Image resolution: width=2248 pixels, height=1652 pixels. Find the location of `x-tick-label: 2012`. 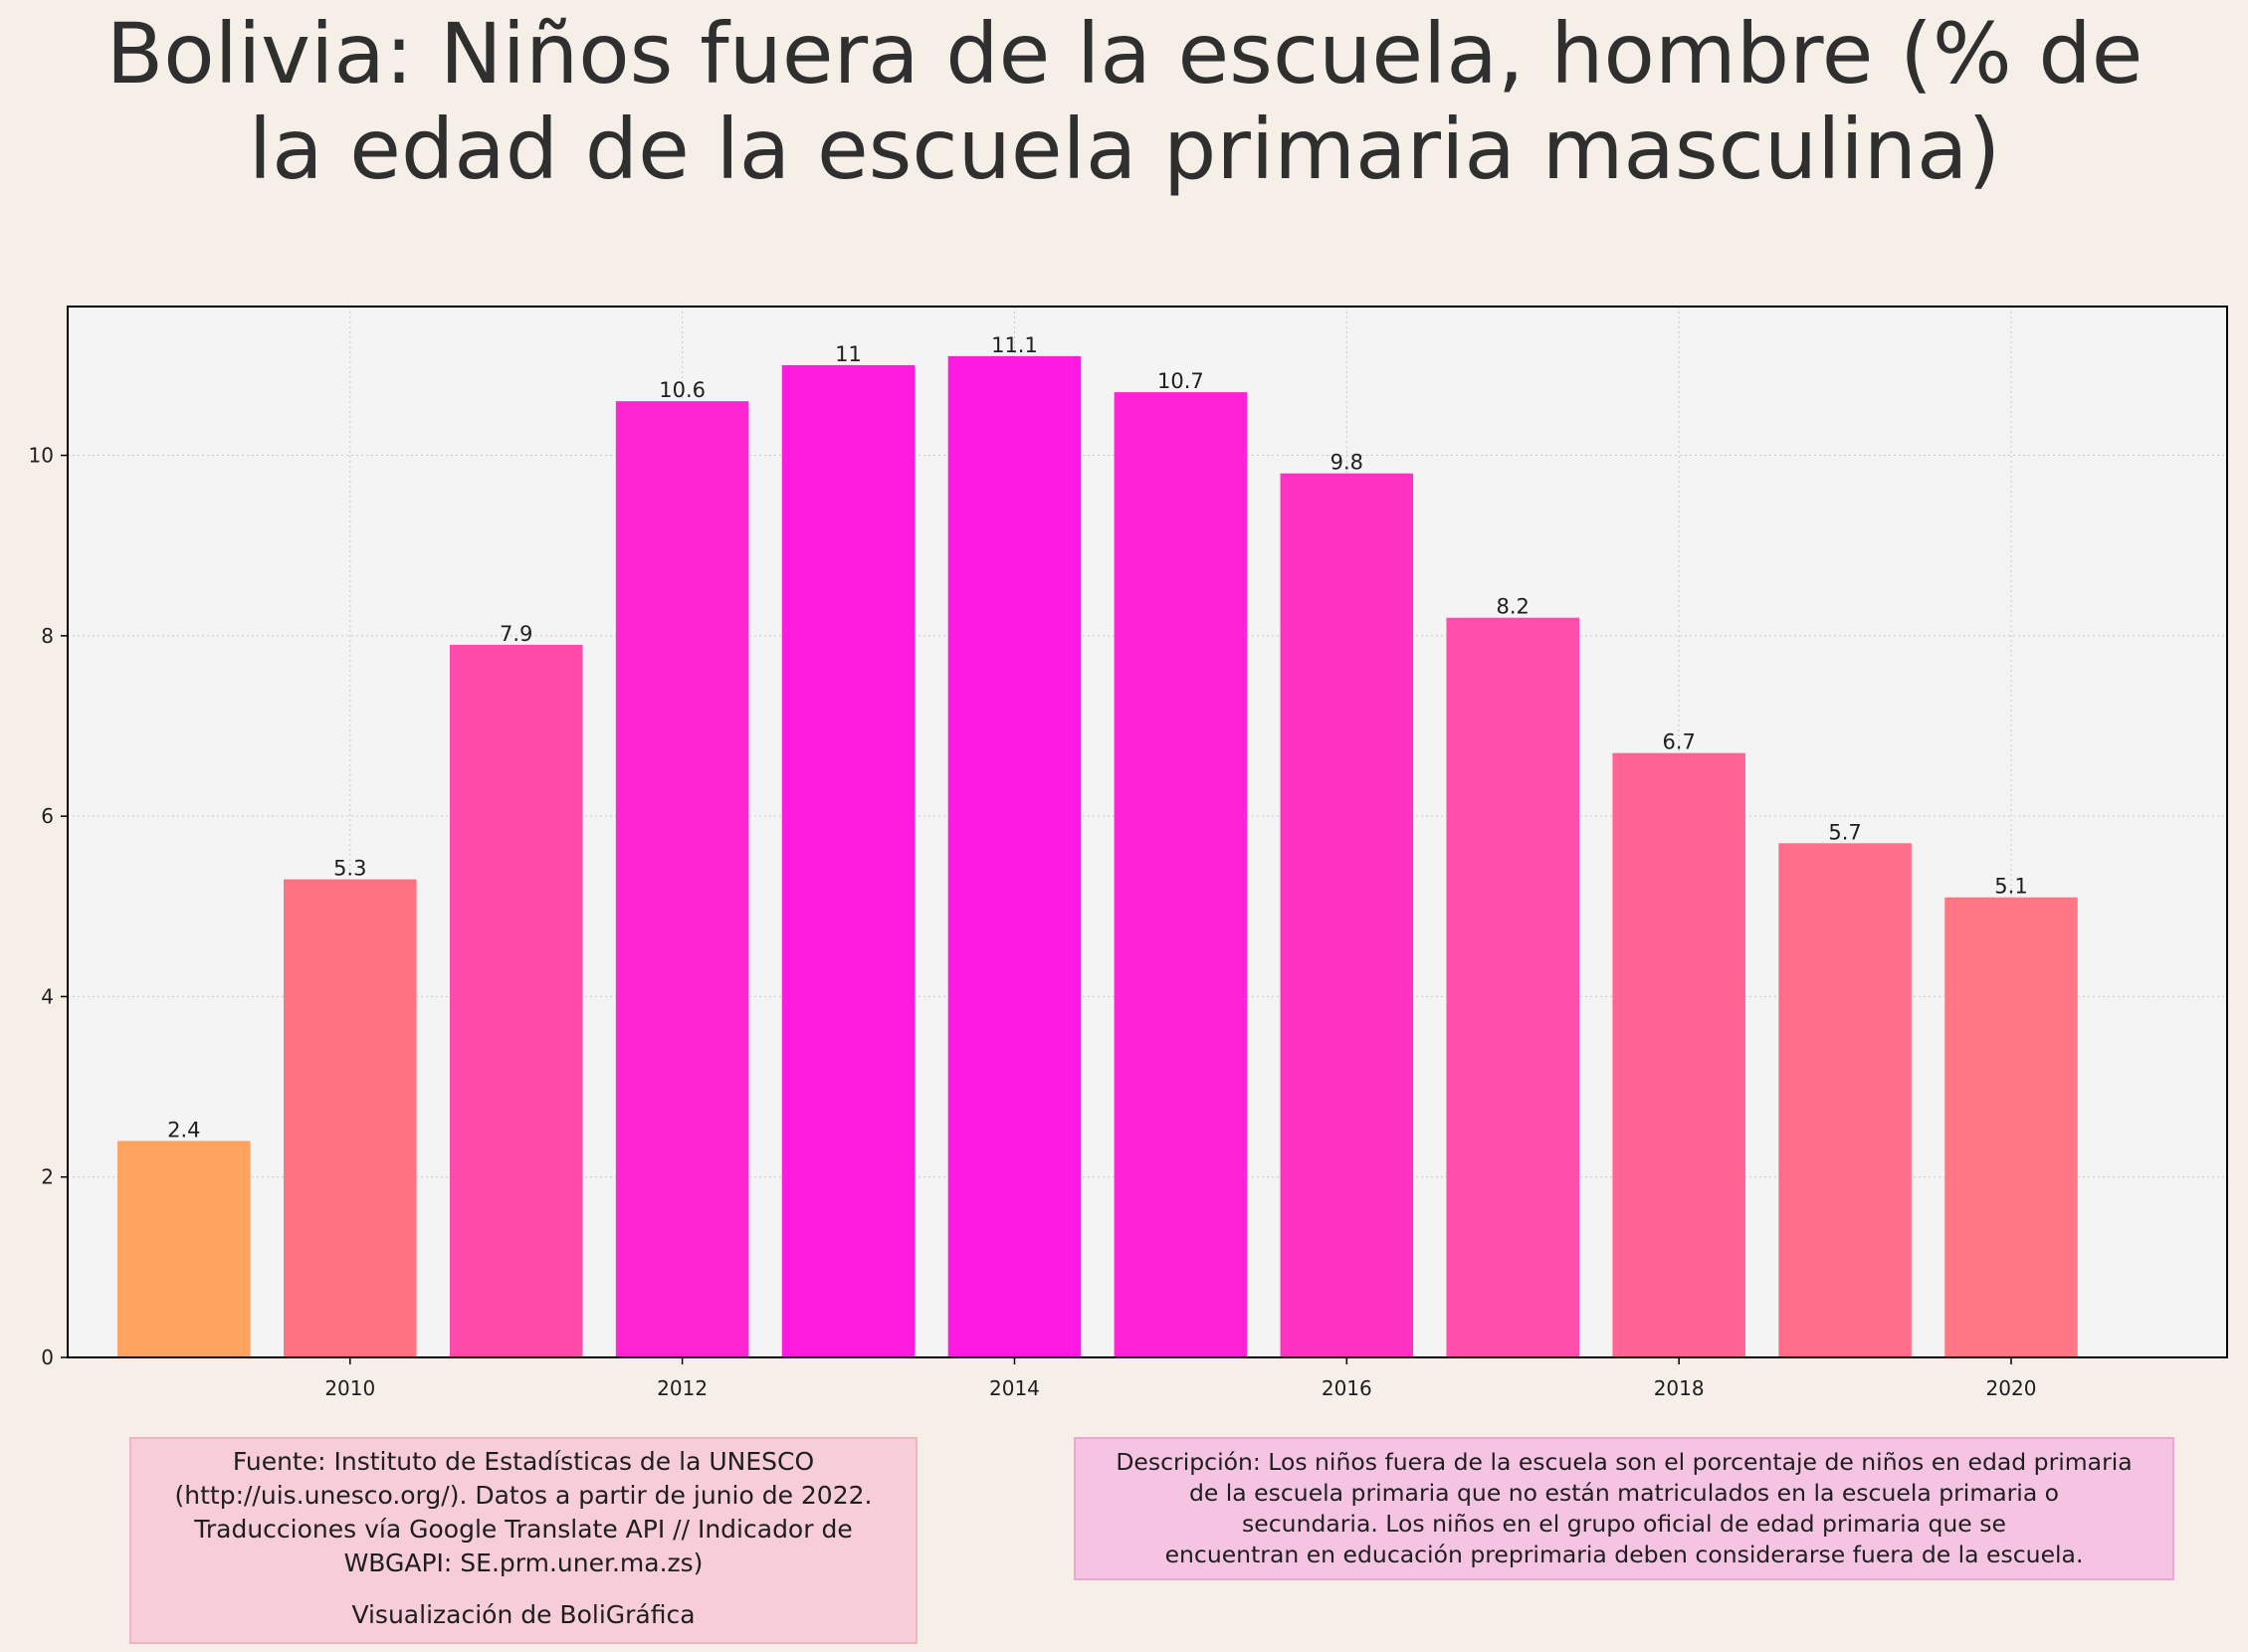

x-tick-label: 2012 is located at coordinates (683, 1388).